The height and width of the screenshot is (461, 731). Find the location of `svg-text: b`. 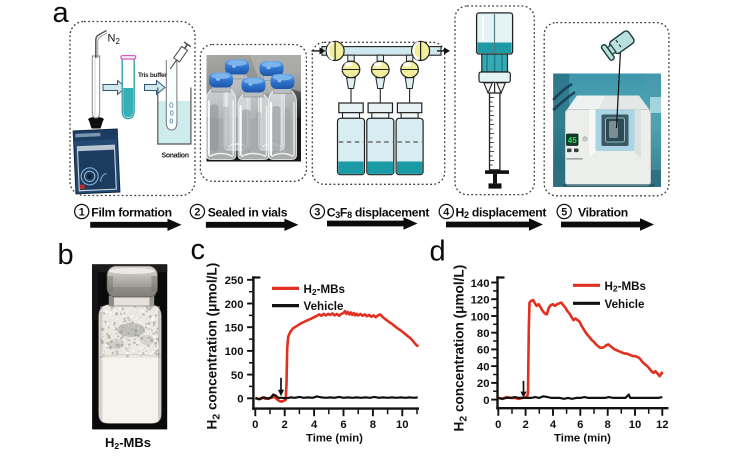

svg-text: b is located at coordinates (66, 255).